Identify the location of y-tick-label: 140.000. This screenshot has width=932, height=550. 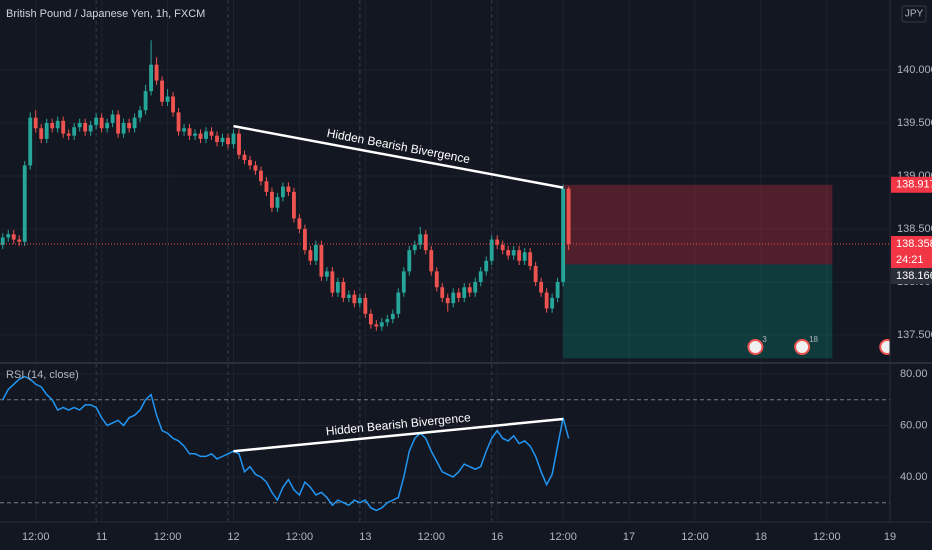
(914, 70).